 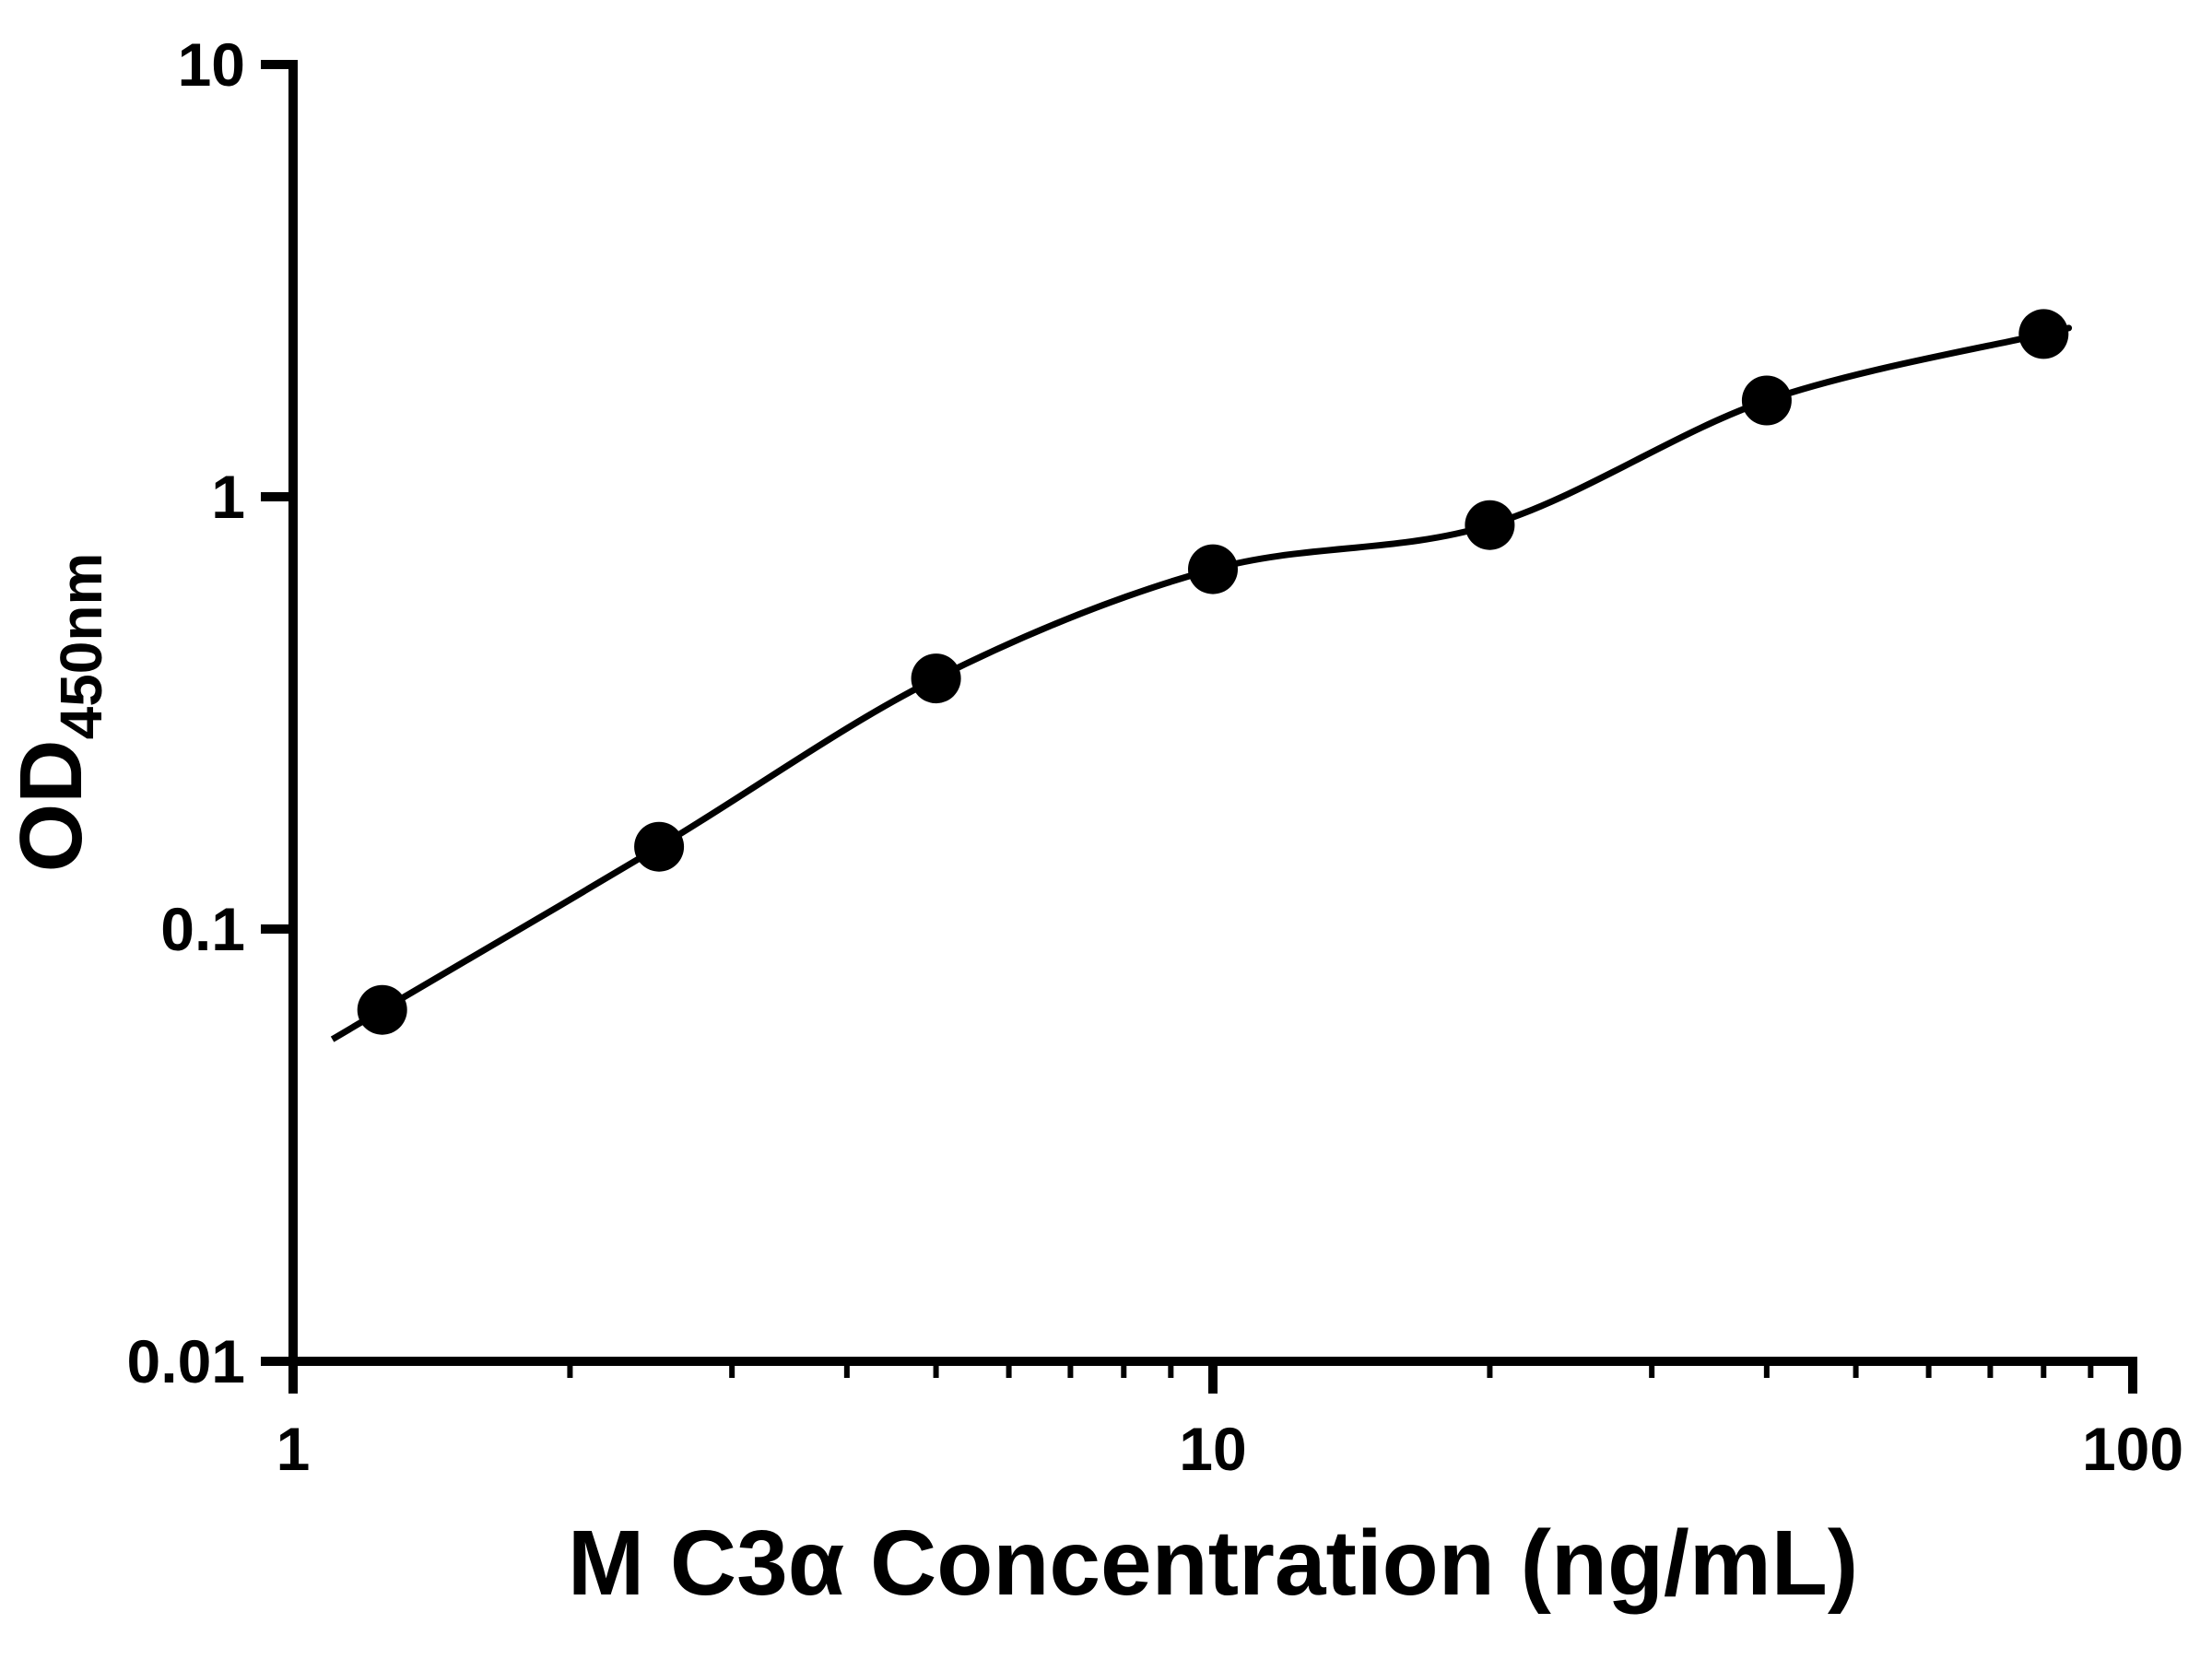 I want to click on y-axis-title-subscript: 450nm, so click(x=81, y=646).